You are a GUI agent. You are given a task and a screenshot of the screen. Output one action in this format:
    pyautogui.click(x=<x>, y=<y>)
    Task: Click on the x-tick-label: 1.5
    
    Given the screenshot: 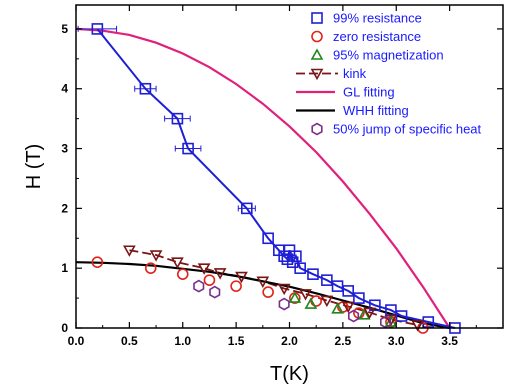 What is the action you would take?
    pyautogui.click(x=236, y=341)
    